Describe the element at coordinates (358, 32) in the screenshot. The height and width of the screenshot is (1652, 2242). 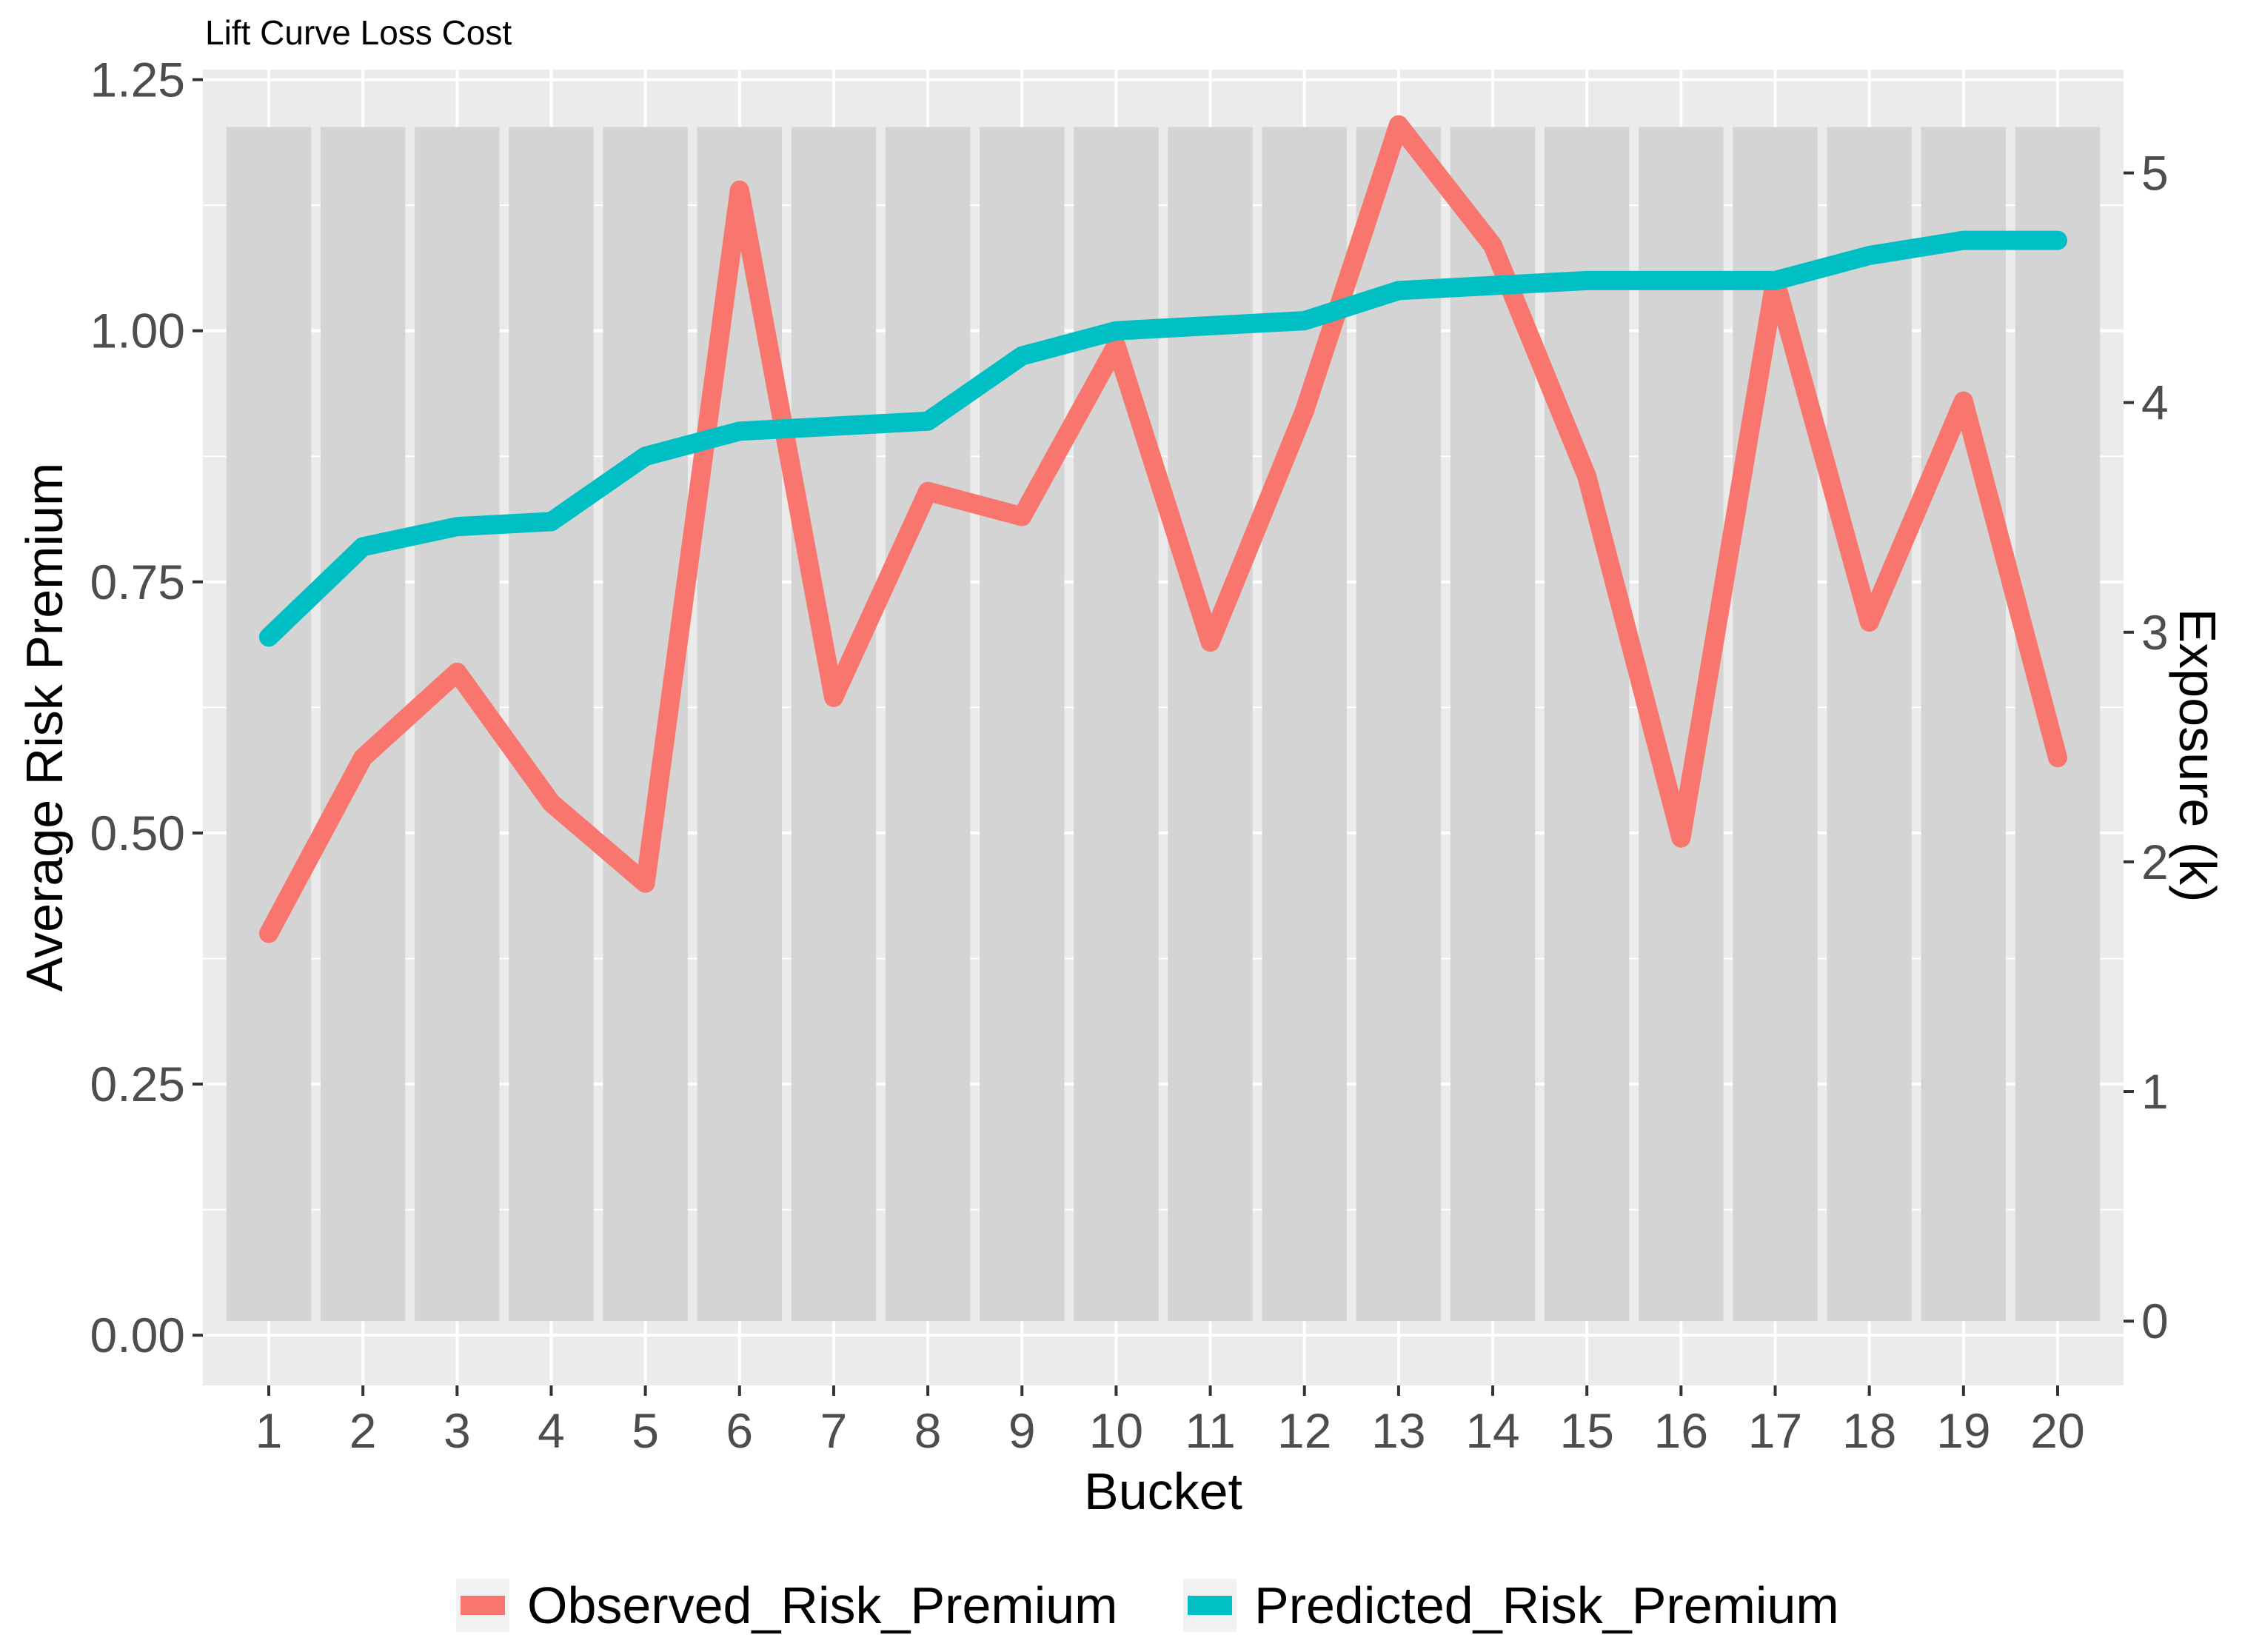
I see `chart-title: Lift Curve Loss Cost` at that location.